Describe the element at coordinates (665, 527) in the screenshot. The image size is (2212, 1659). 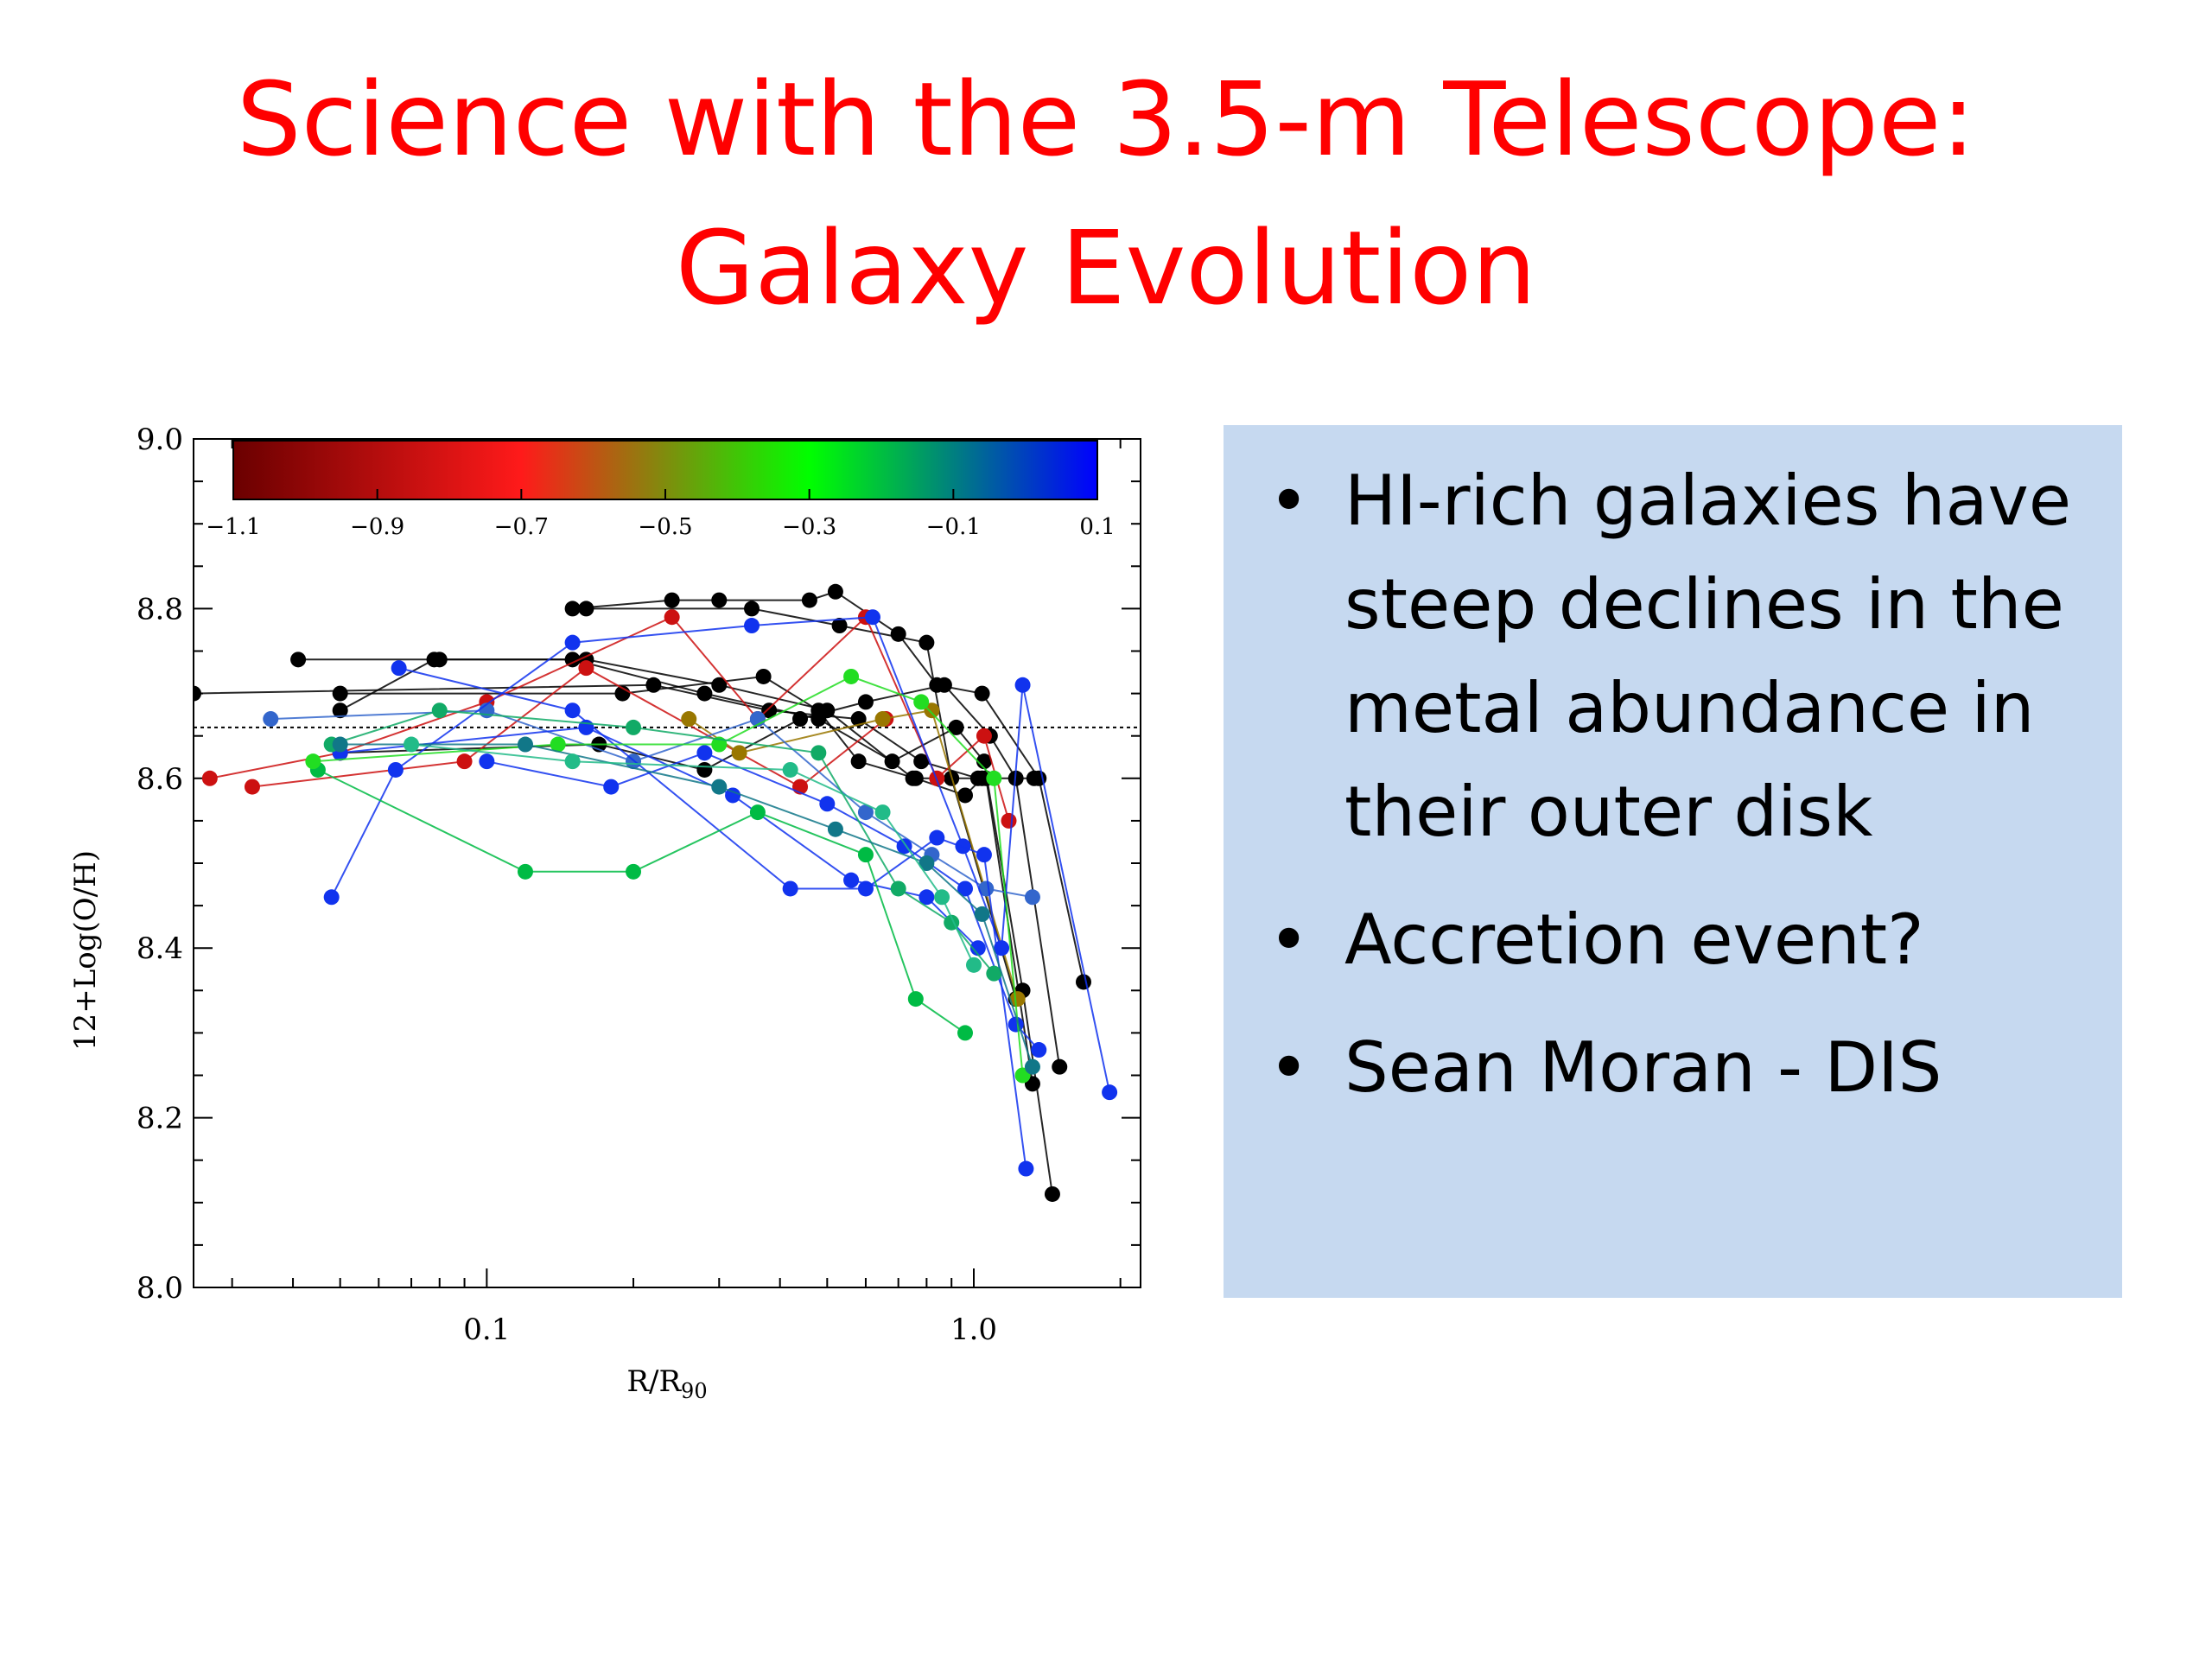
I see `colorbar-tick-label: −0.5` at that location.